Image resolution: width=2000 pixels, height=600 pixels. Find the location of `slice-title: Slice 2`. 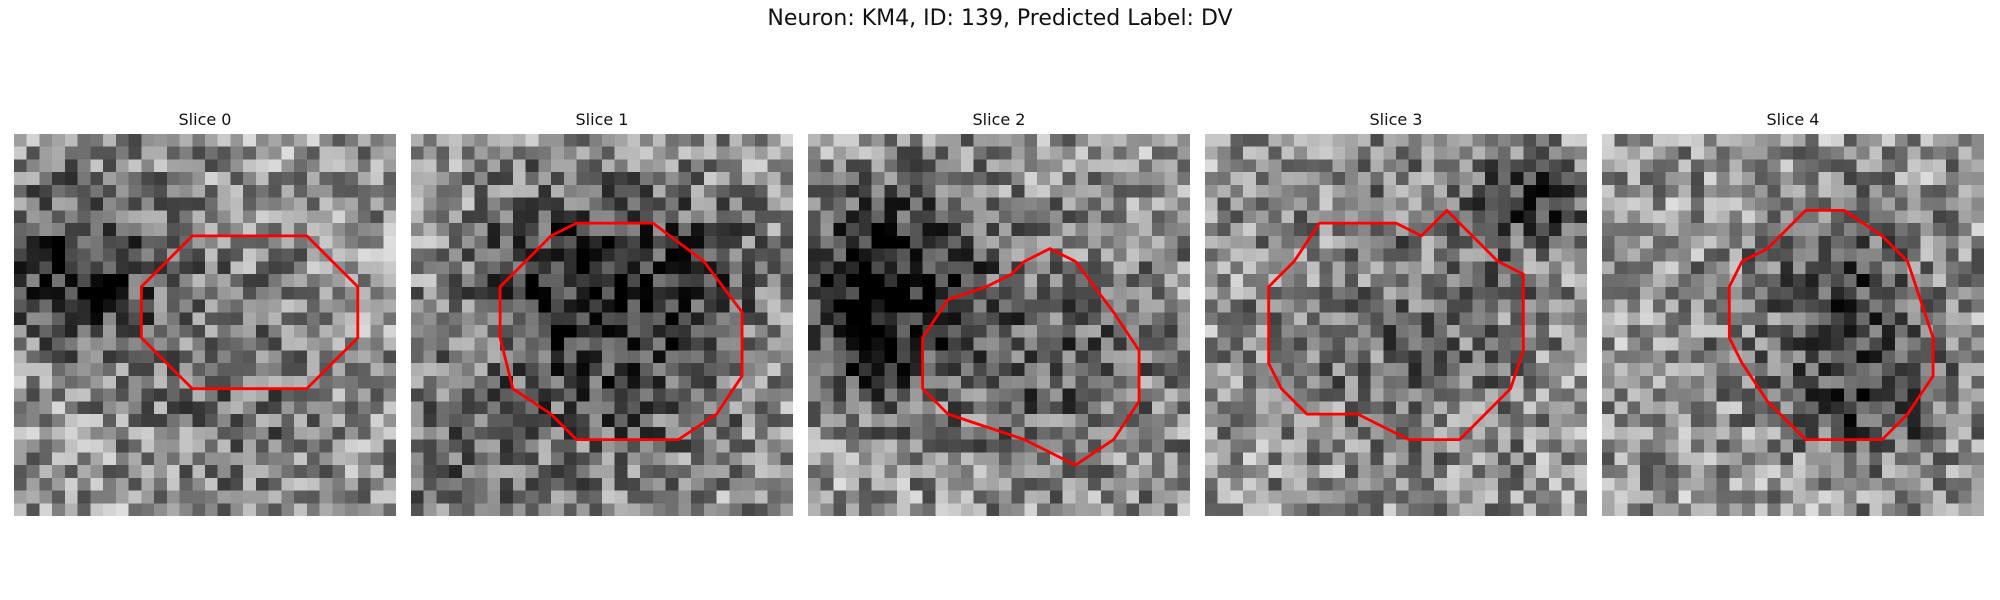

slice-title: Slice 2 is located at coordinates (999, 119).